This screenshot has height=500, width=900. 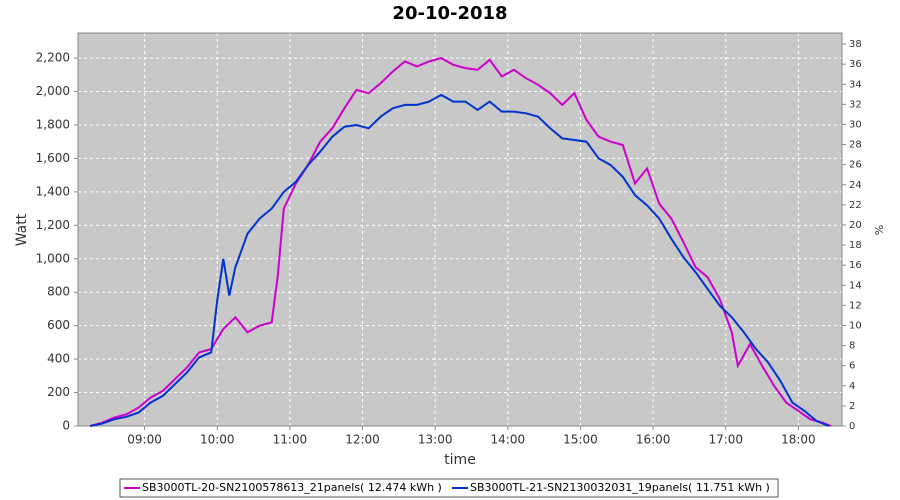 I want to click on y2-tick-label: 4, so click(x=852, y=386).